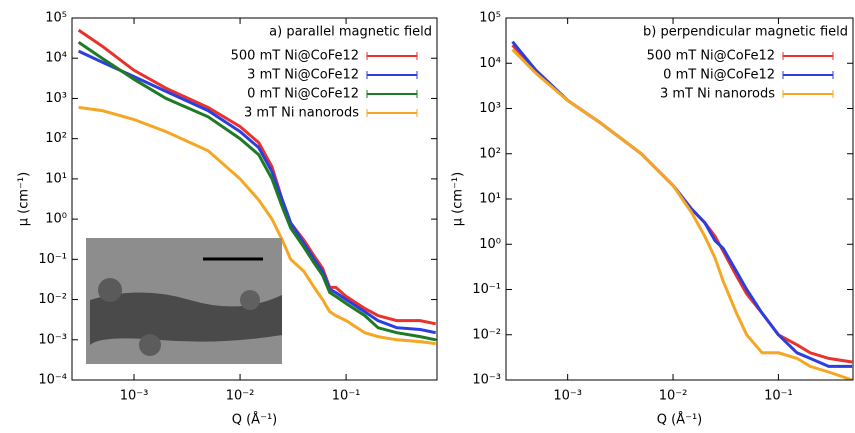 Image resolution: width=855 pixels, height=433 pixels. I want to click on tem-inset, so click(184, 301).